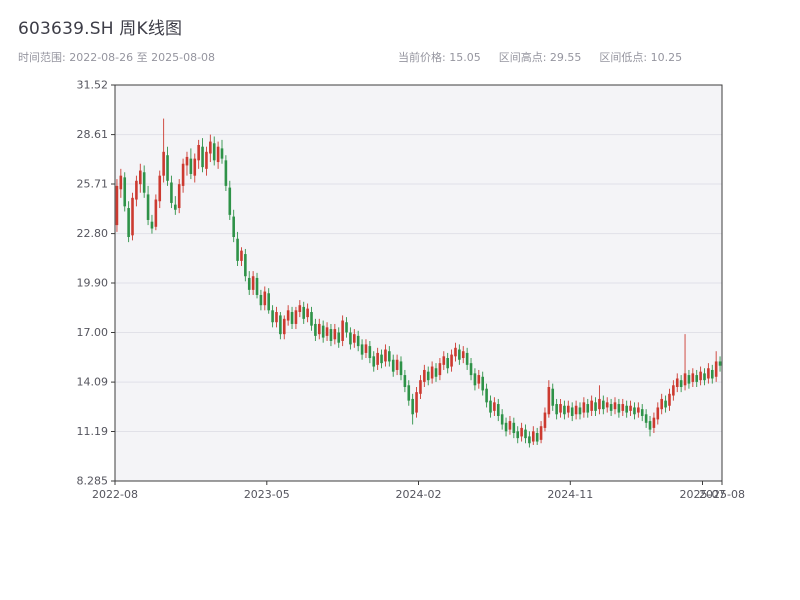  I want to click on y-tick-label: 17.00, so click(93, 332).